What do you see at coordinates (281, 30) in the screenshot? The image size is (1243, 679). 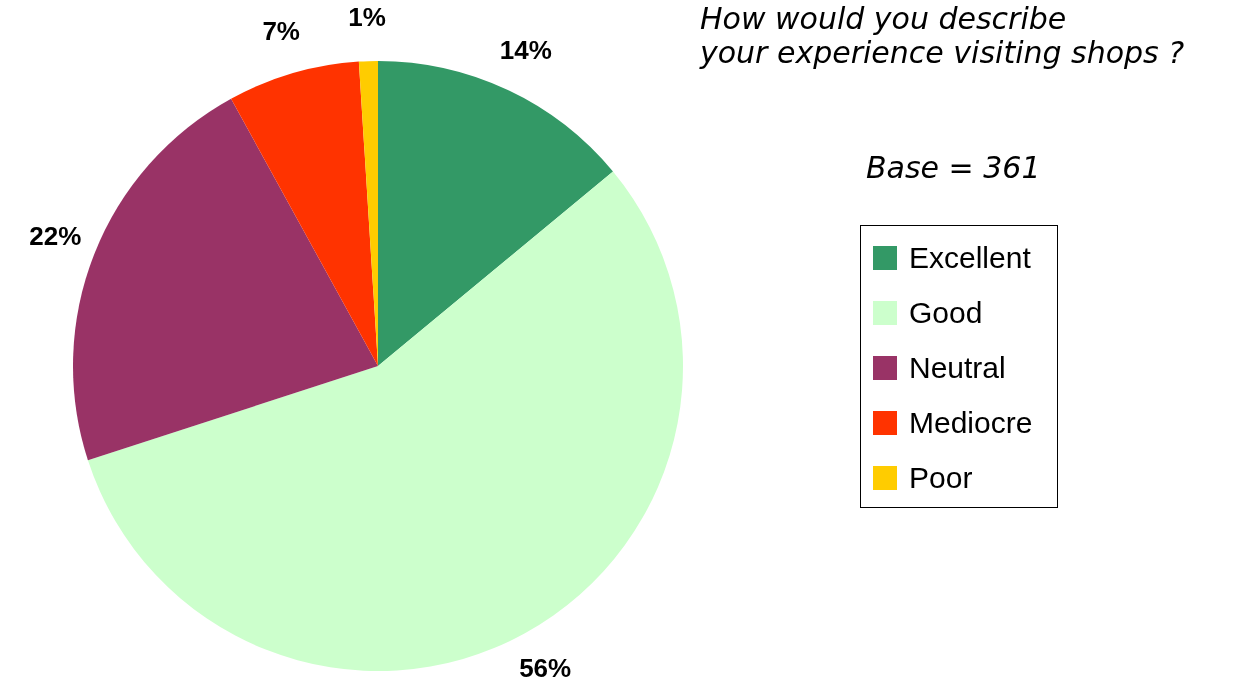 I see `data-label: 7%` at bounding box center [281, 30].